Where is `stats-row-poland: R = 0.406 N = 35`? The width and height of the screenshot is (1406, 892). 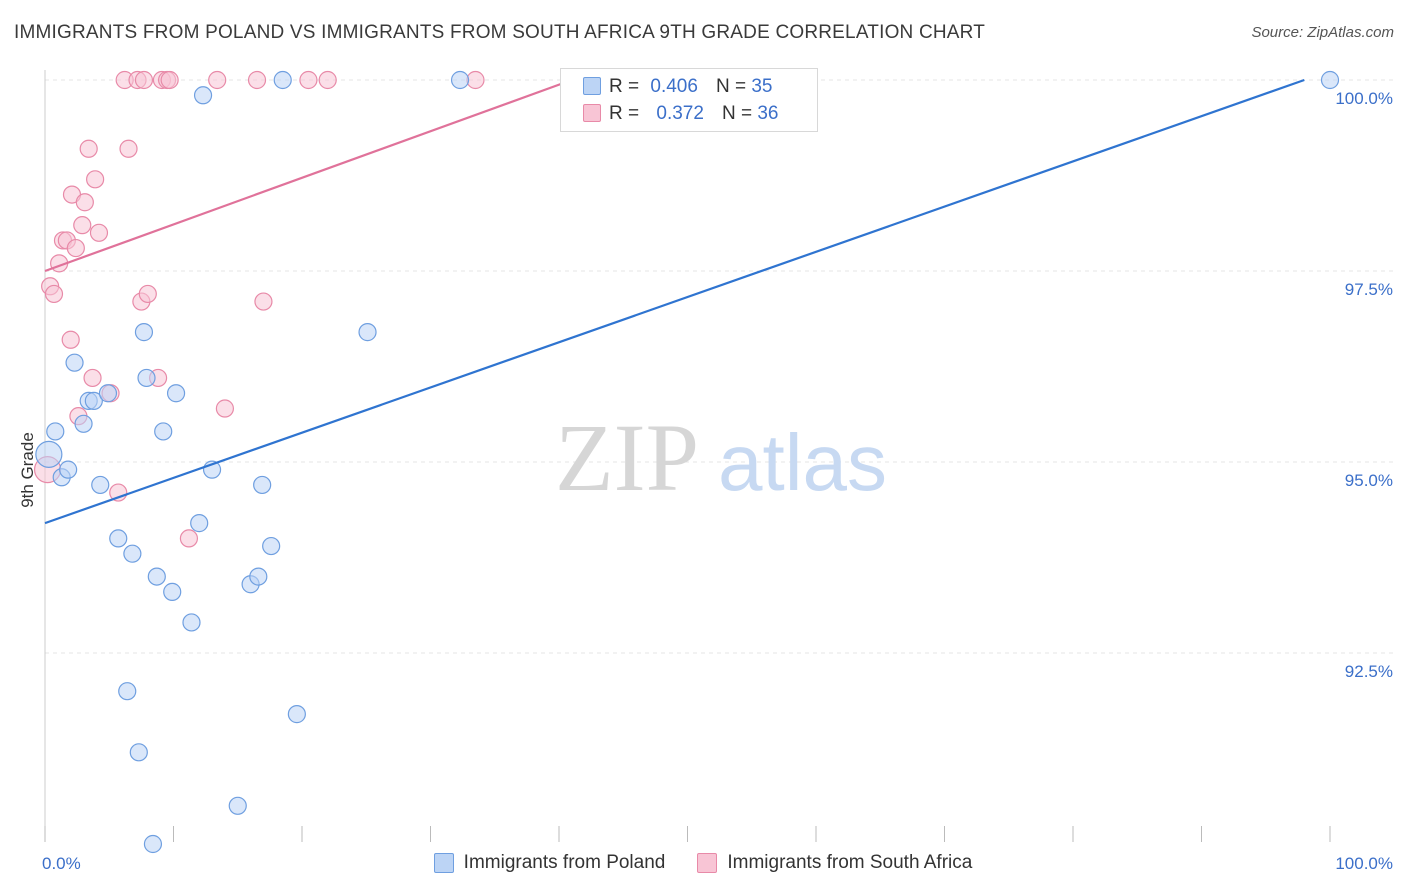 stats-row-poland: R = 0.406 N = 35 is located at coordinates (678, 87).